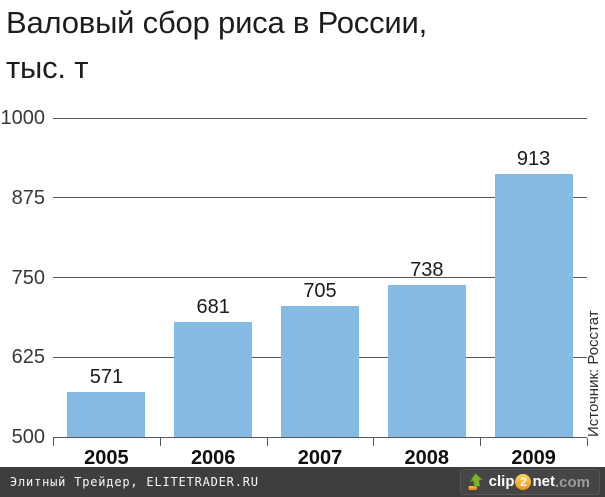 Image resolution: width=605 pixels, height=497 pixels. Describe the element at coordinates (28, 437) in the screenshot. I see `ytick-label-500: 500` at that location.